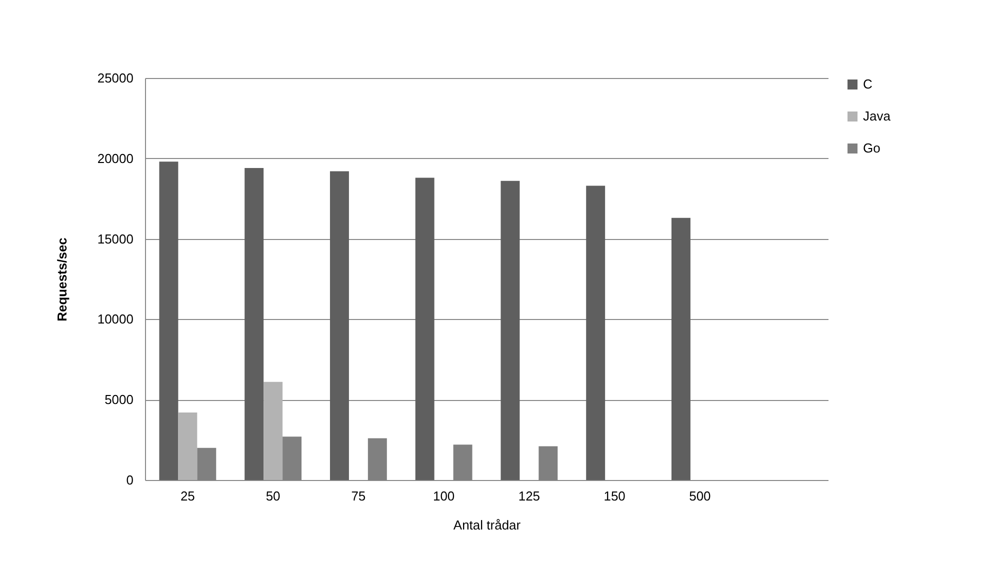 The height and width of the screenshot is (579, 984). Describe the element at coordinates (358, 496) in the screenshot. I see `x-tick-label: 75` at that location.